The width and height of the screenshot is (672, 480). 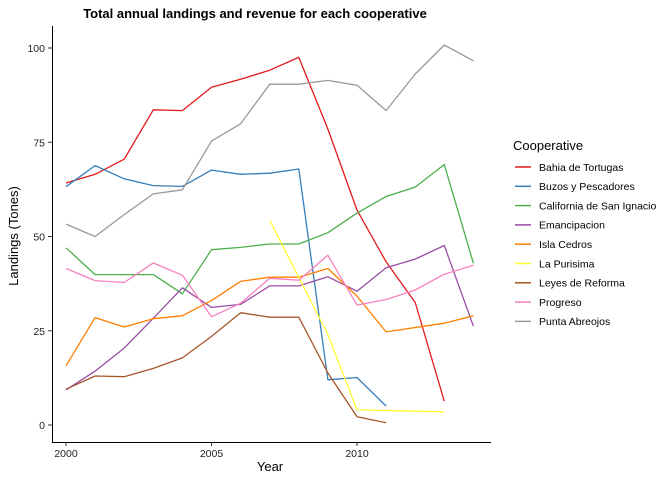 What do you see at coordinates (597, 206) in the screenshot?
I see `legend-label: California de San Ignacio` at bounding box center [597, 206].